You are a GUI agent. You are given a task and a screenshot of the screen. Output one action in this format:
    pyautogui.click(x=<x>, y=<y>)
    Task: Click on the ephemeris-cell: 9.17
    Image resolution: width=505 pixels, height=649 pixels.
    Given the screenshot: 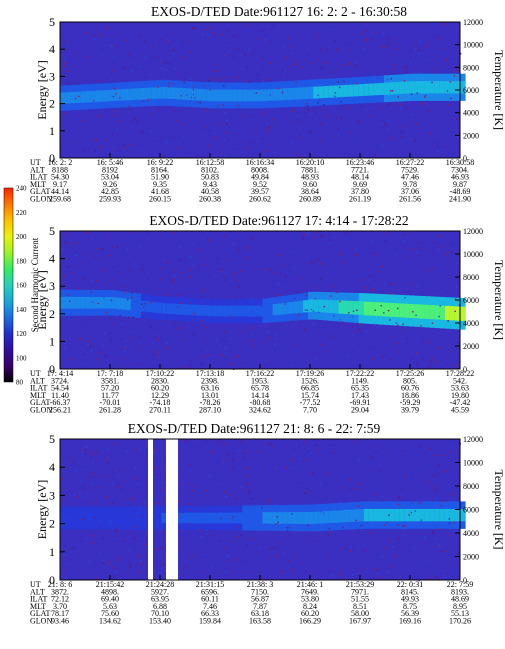 What is the action you would take?
    pyautogui.click(x=60, y=184)
    